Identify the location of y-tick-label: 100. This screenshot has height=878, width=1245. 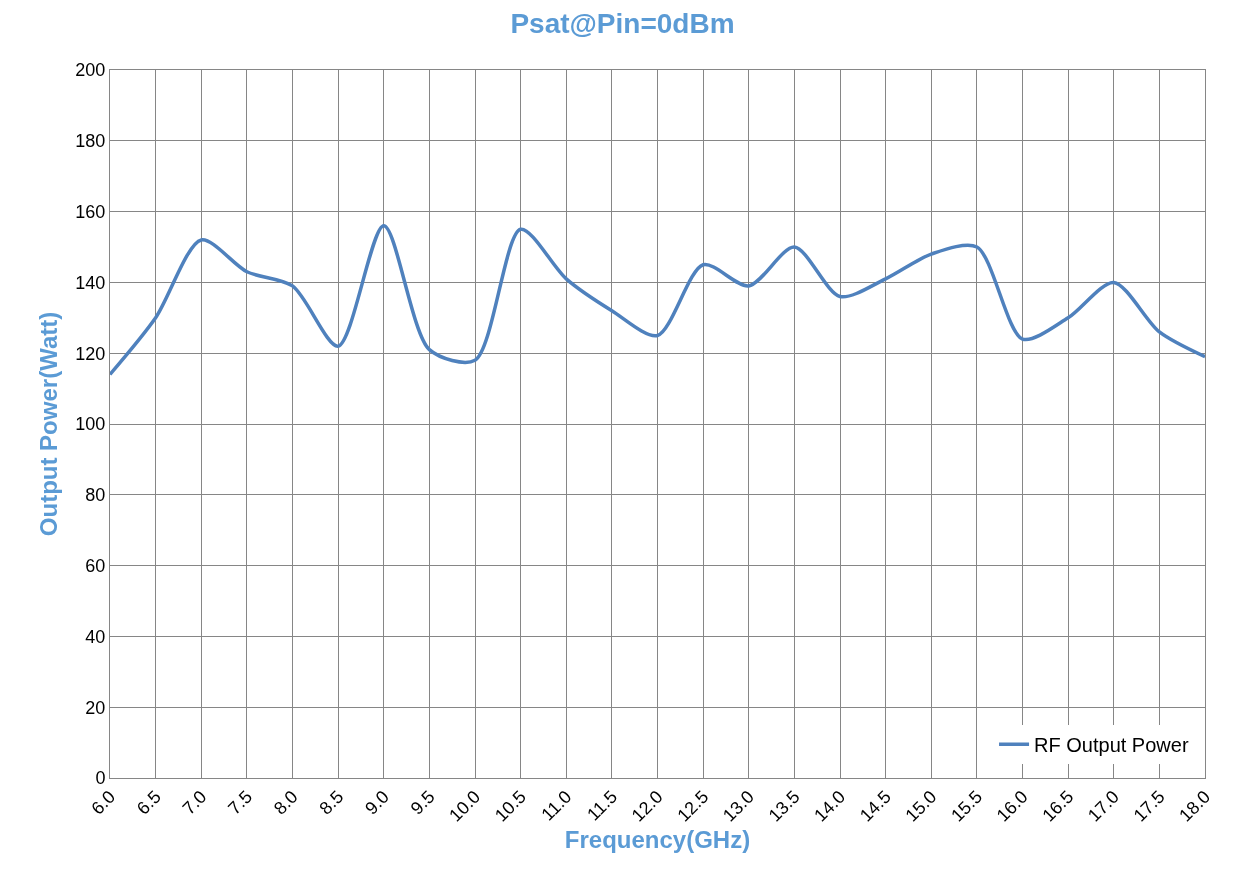
(90, 424).